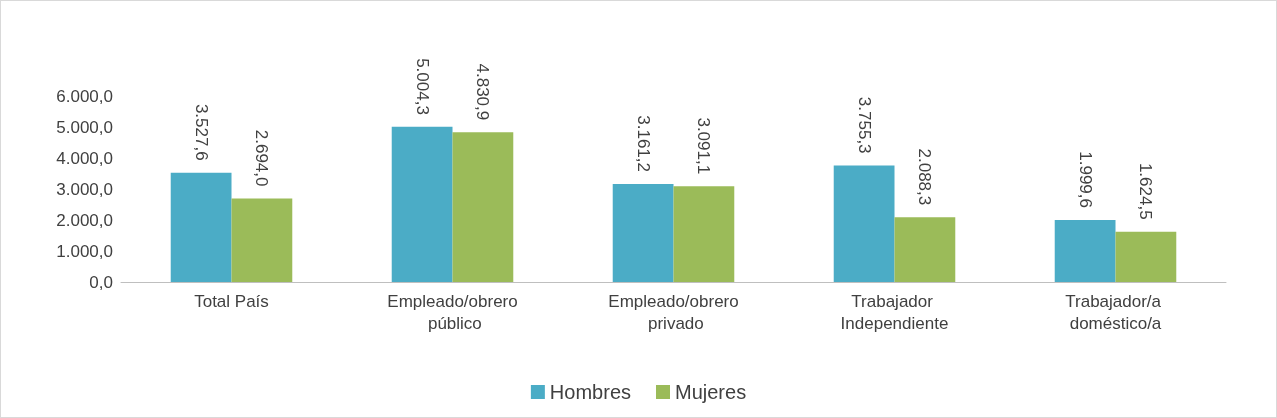 This screenshot has width=1277, height=418. I want to click on data-label: 3.755,3, so click(864, 125).